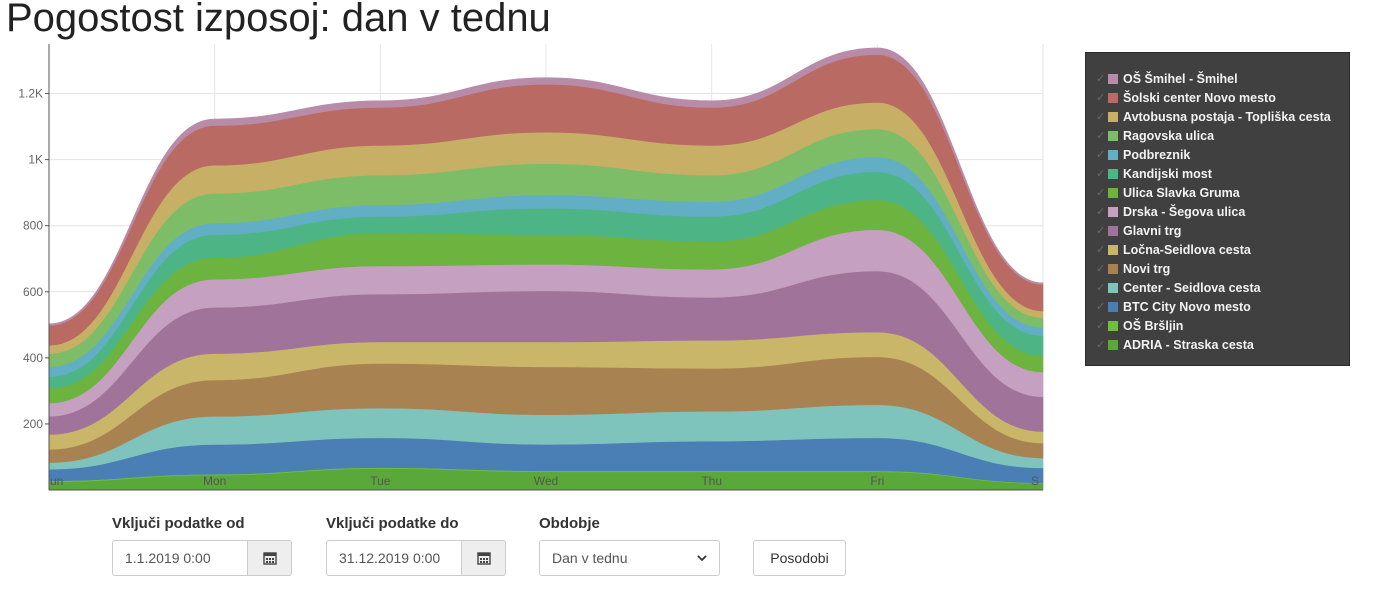  I want to click on from-calendar-button, so click(270, 558).